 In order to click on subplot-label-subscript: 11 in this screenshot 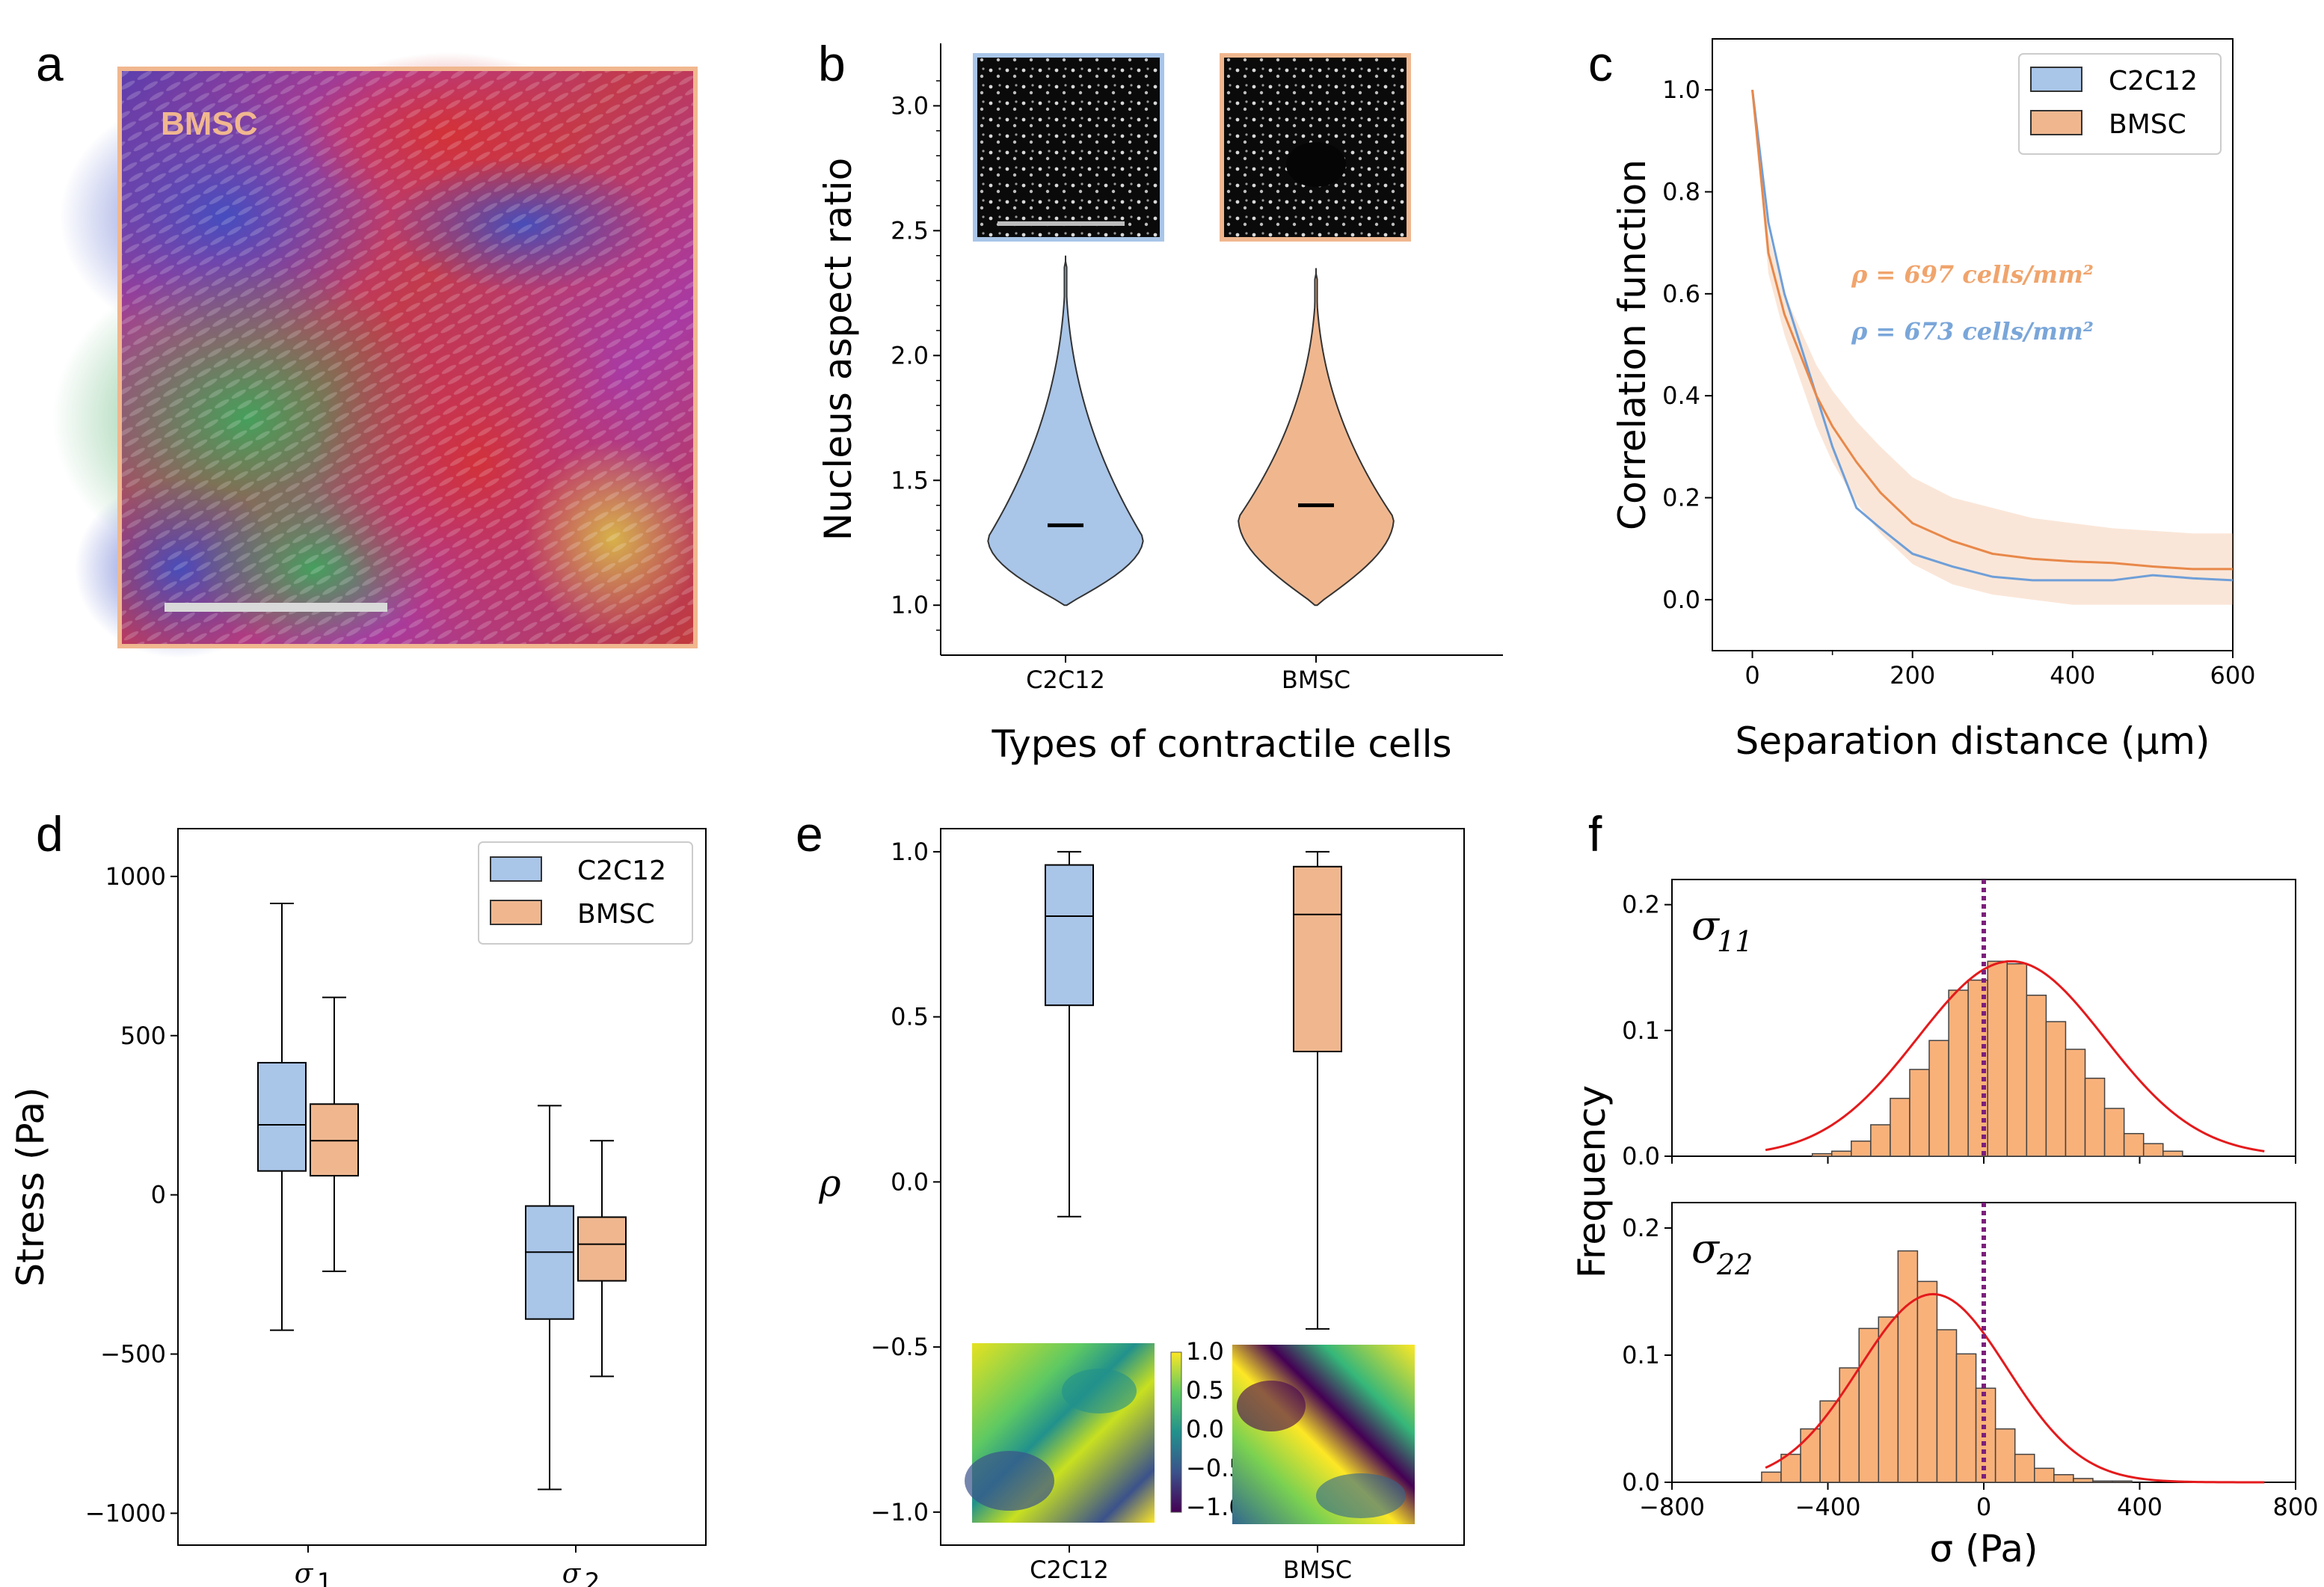, I will do `click(1735, 941)`.